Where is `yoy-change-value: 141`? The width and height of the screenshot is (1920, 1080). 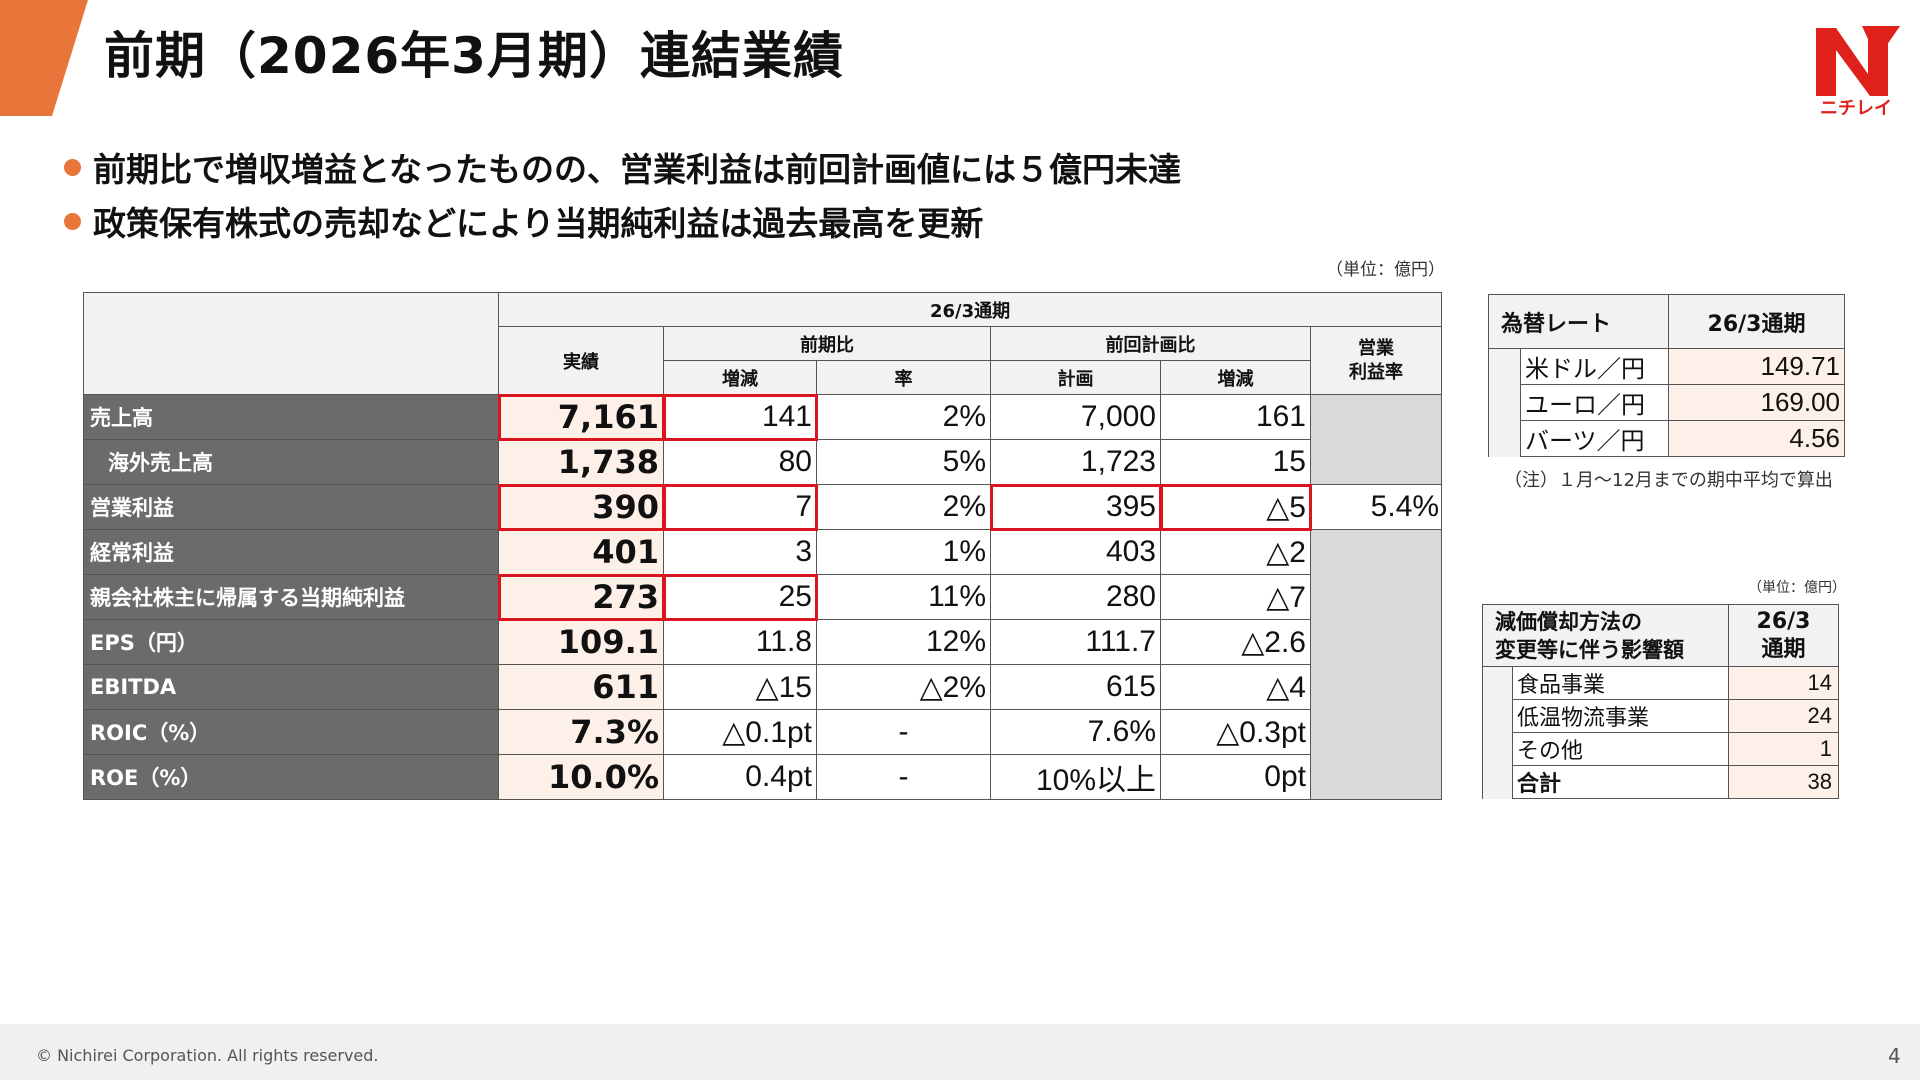
yoy-change-value: 141 is located at coordinates (740, 417).